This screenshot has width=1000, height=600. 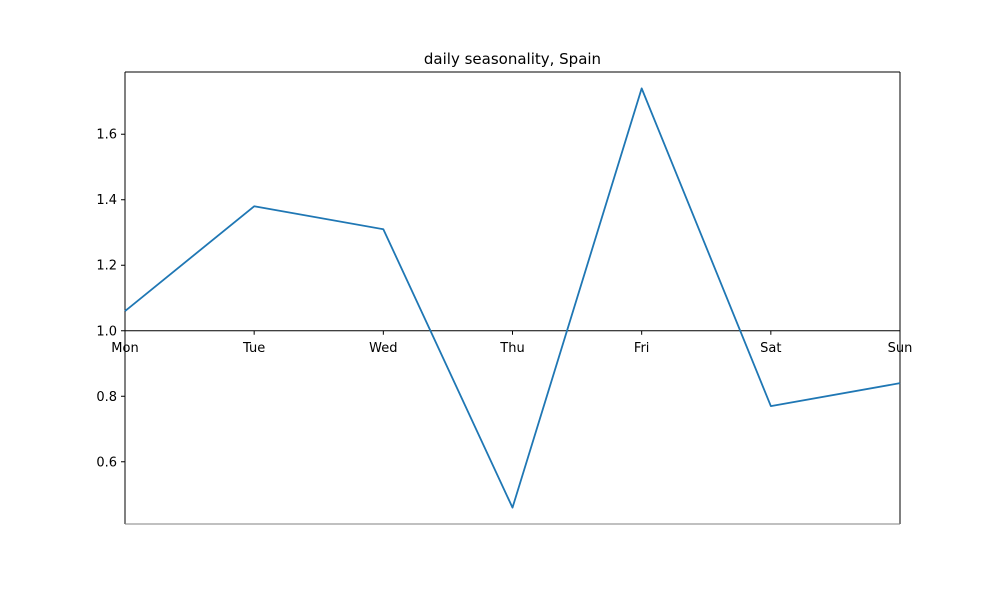 I want to click on x-tick-label: Thu, so click(x=511, y=348).